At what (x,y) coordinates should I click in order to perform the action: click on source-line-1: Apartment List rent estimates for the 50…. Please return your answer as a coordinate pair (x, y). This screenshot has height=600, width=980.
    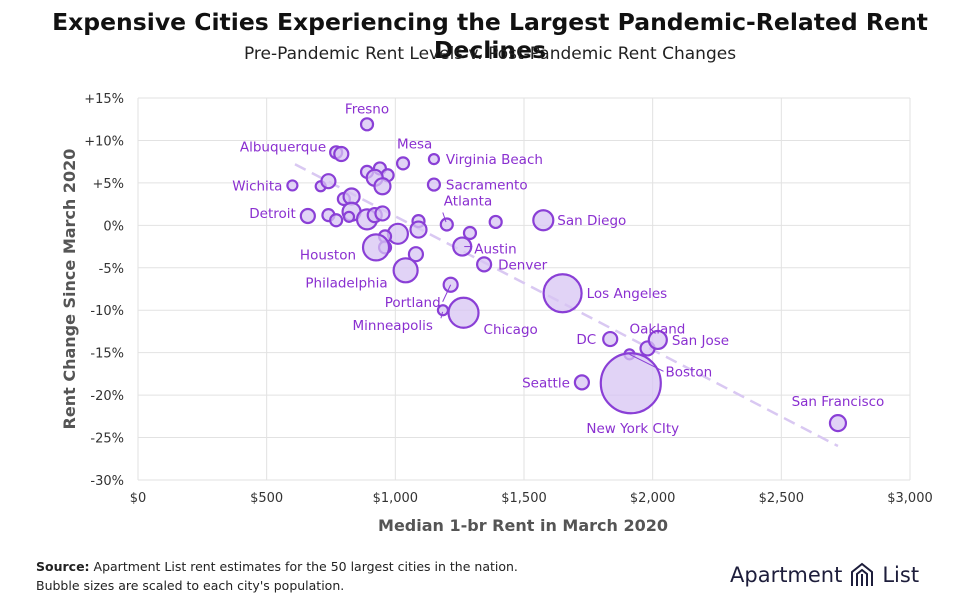
    Looking at the image, I should click on (305, 566).